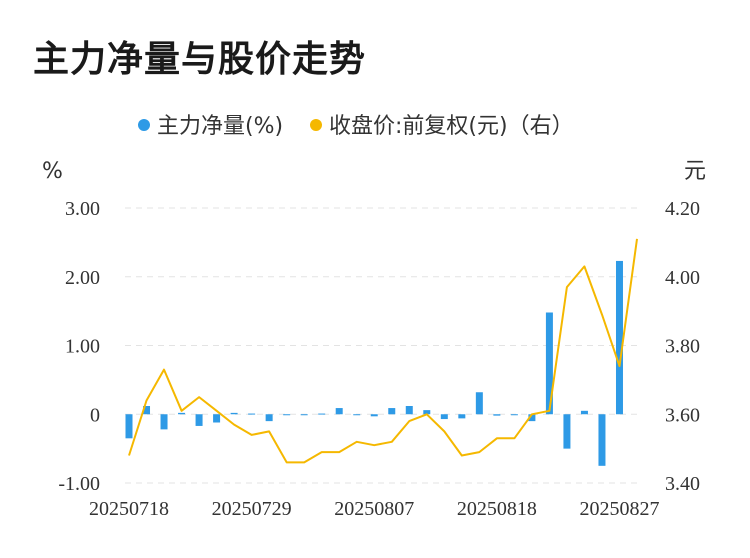  I want to click on right-axis-ticks: 4.20 4.00 3.80 3.60 3.40, so click(682, 346).